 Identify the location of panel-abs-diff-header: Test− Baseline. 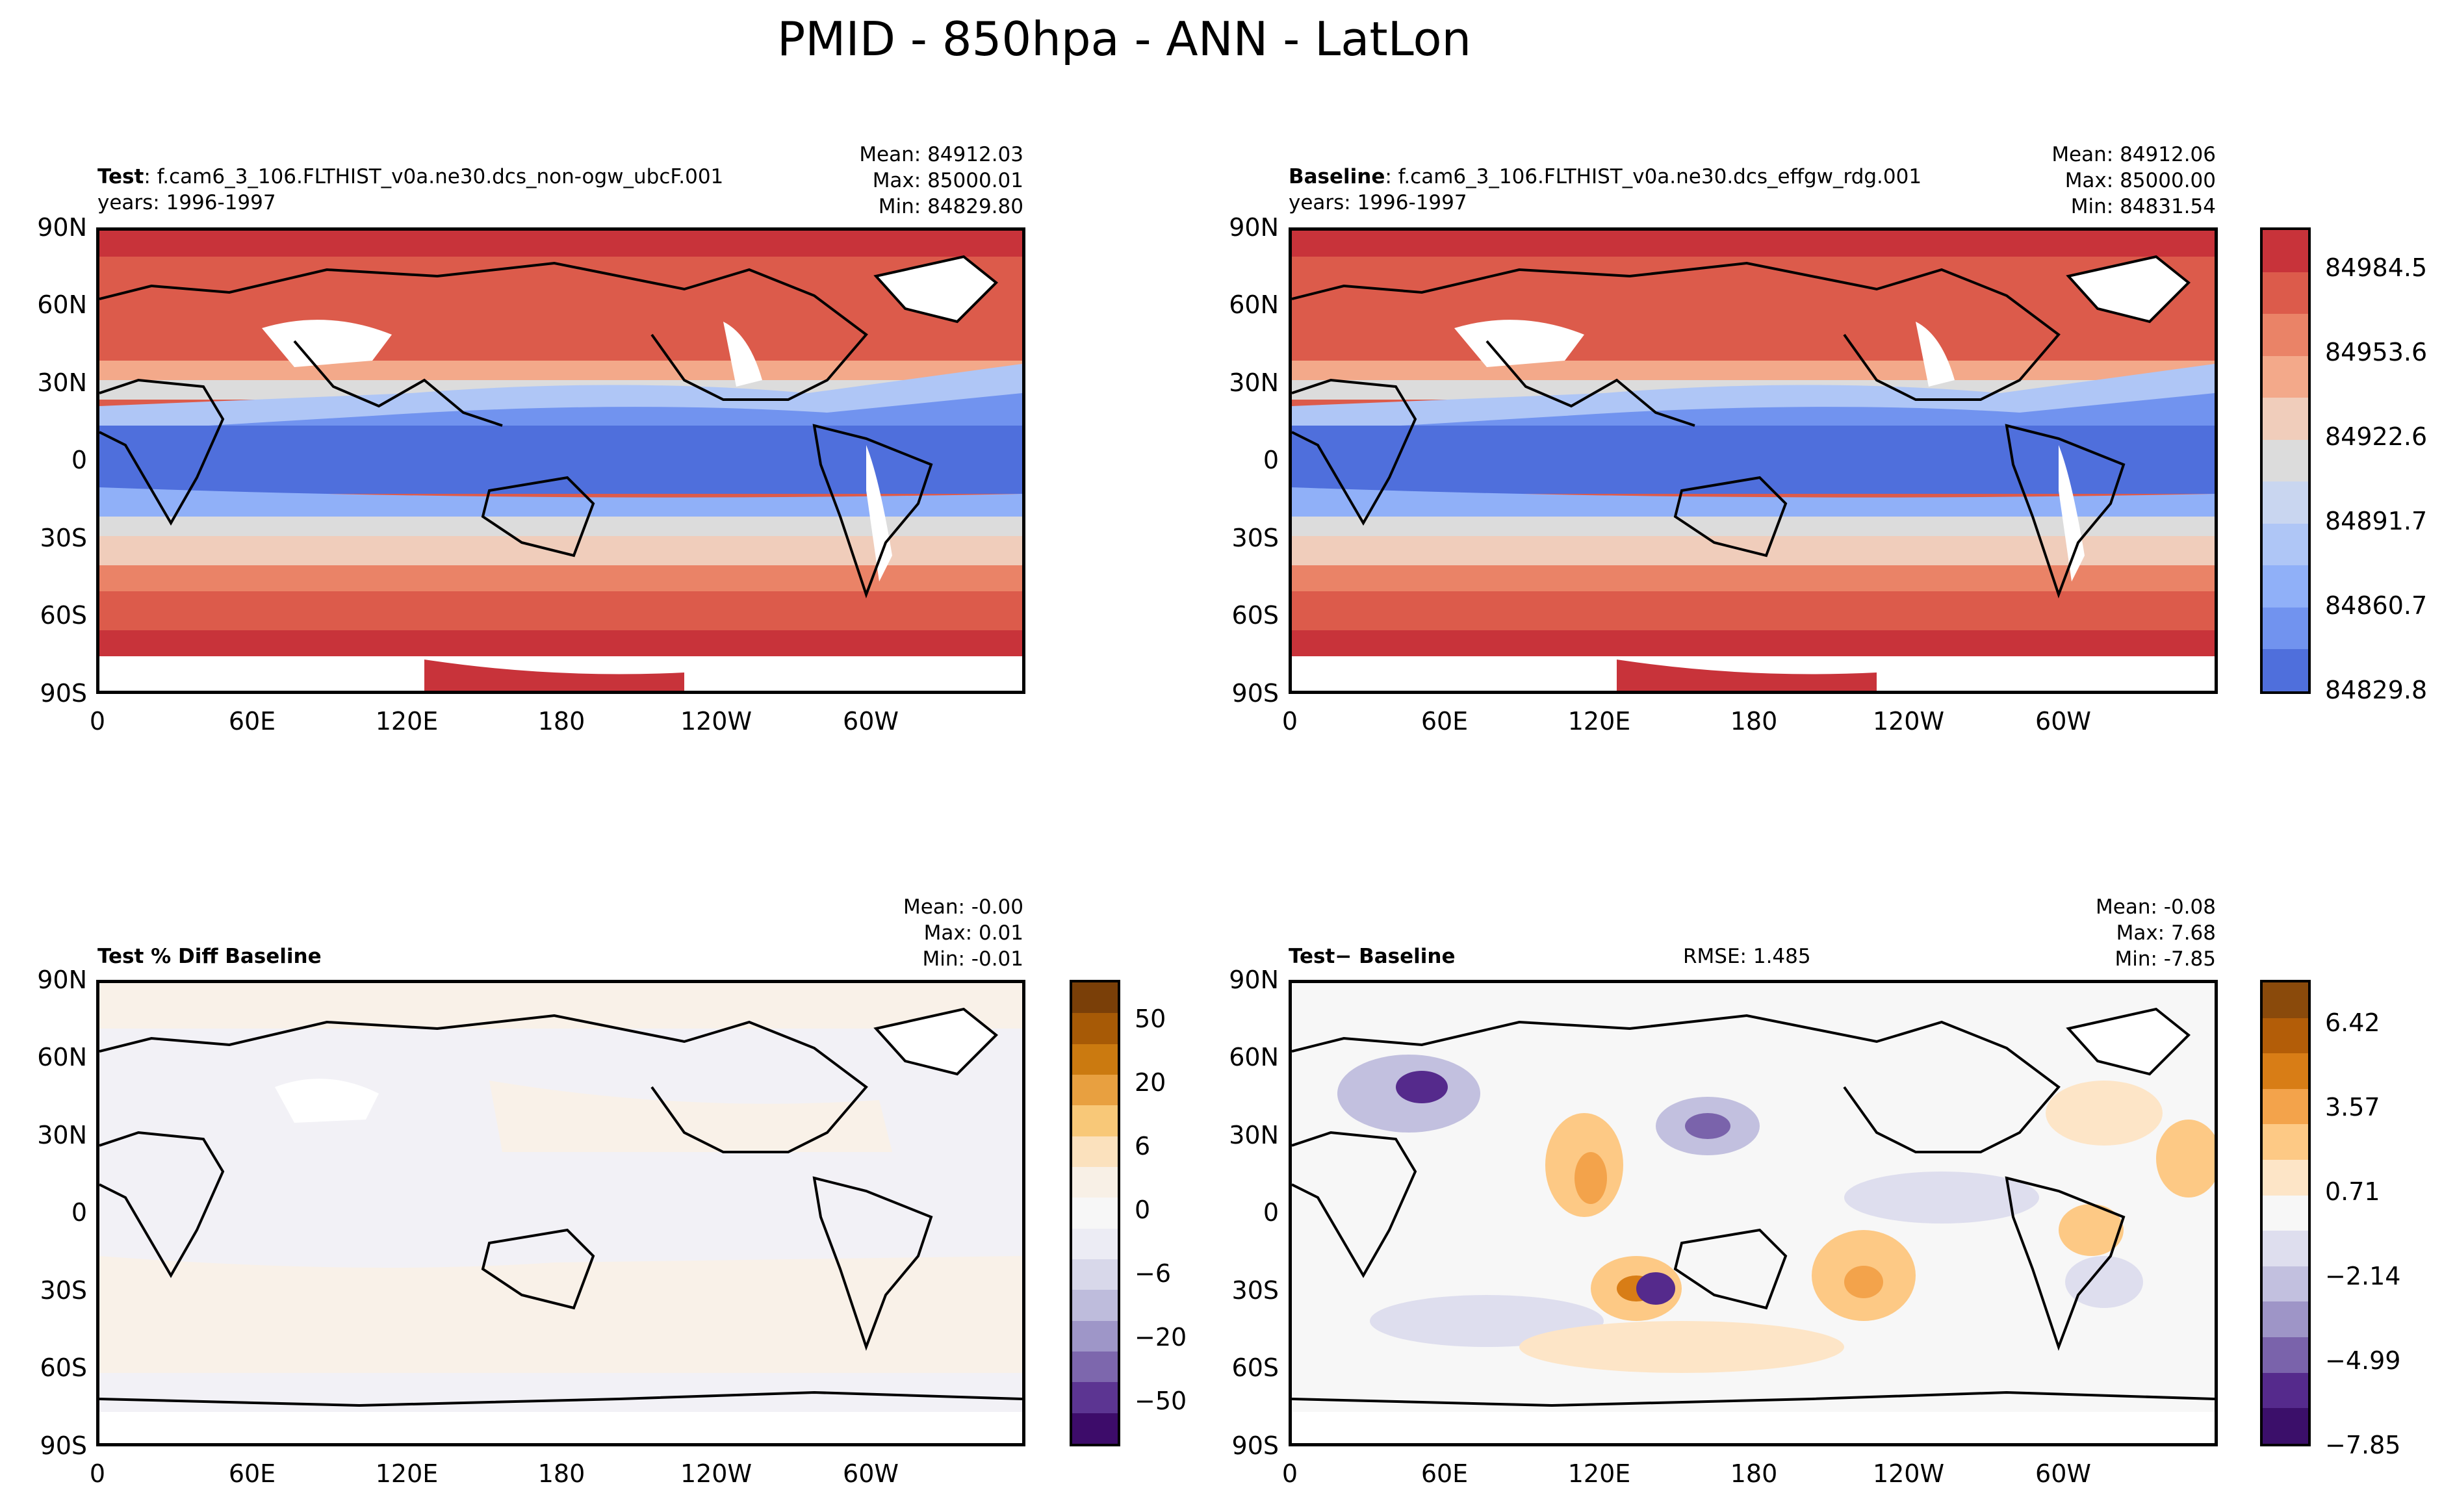
(1372, 956).